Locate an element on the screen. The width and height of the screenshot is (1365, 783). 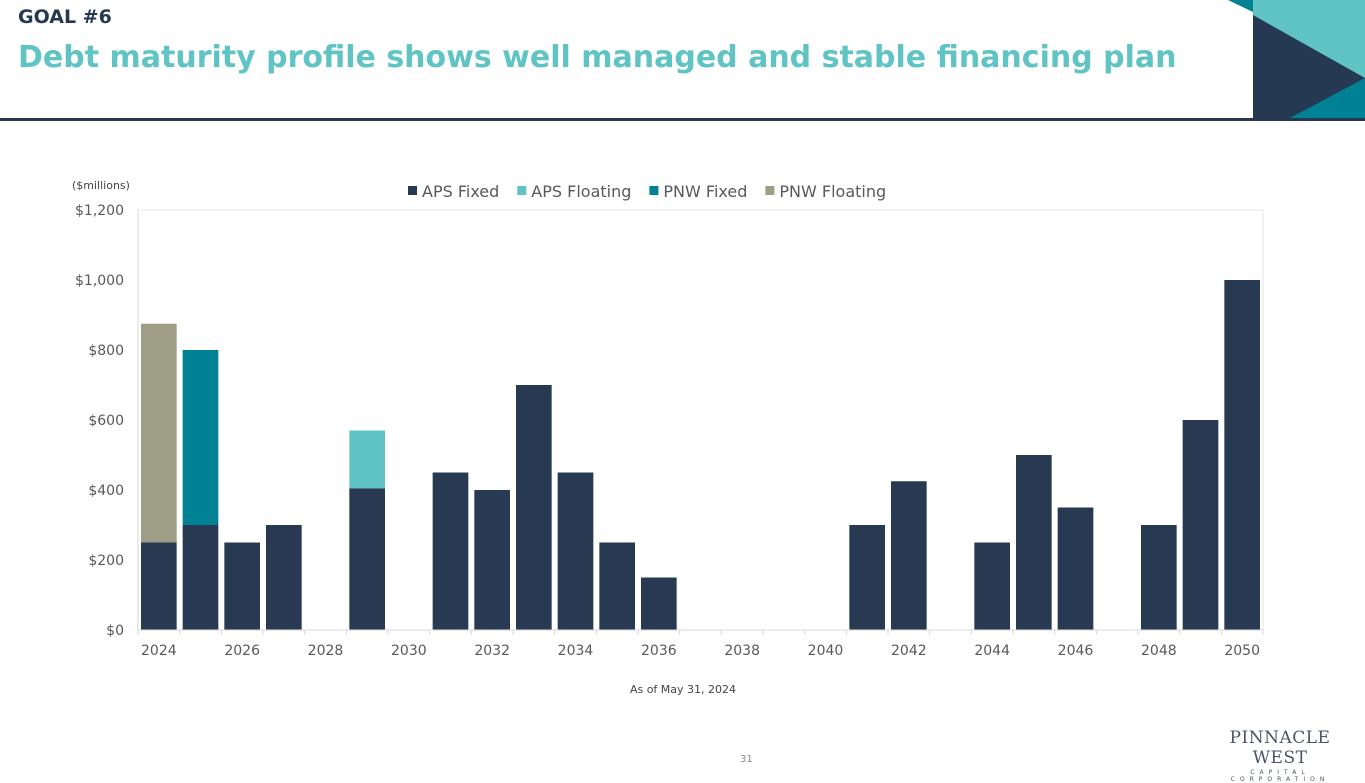
goal-label: GOAL #6 is located at coordinates (65, 17).